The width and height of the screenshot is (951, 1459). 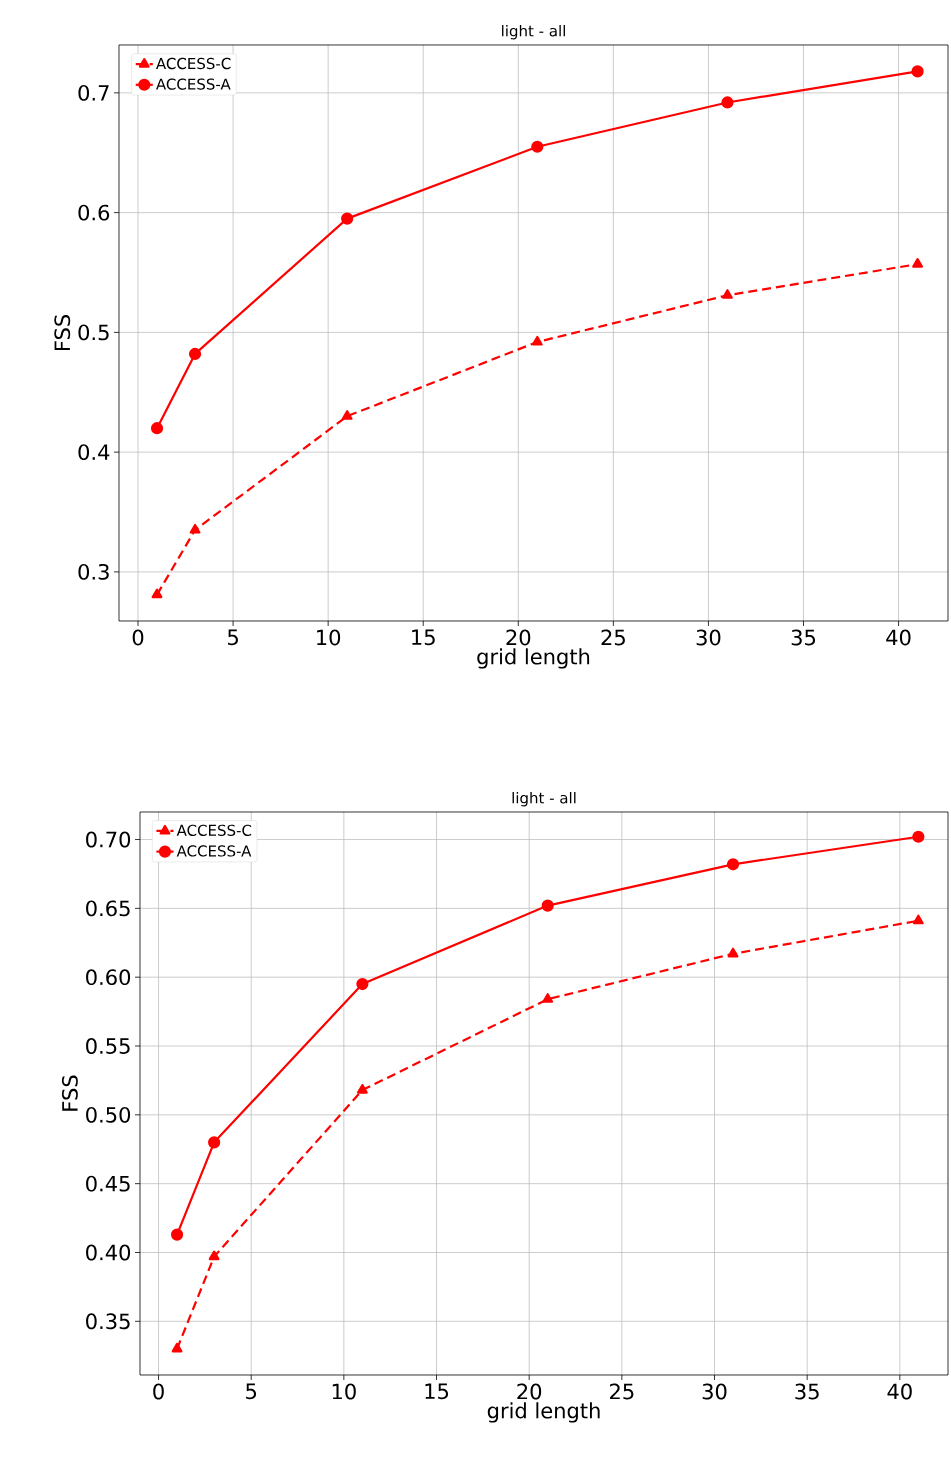 I want to click on y-tick-label: 0.4, so click(x=94, y=452).